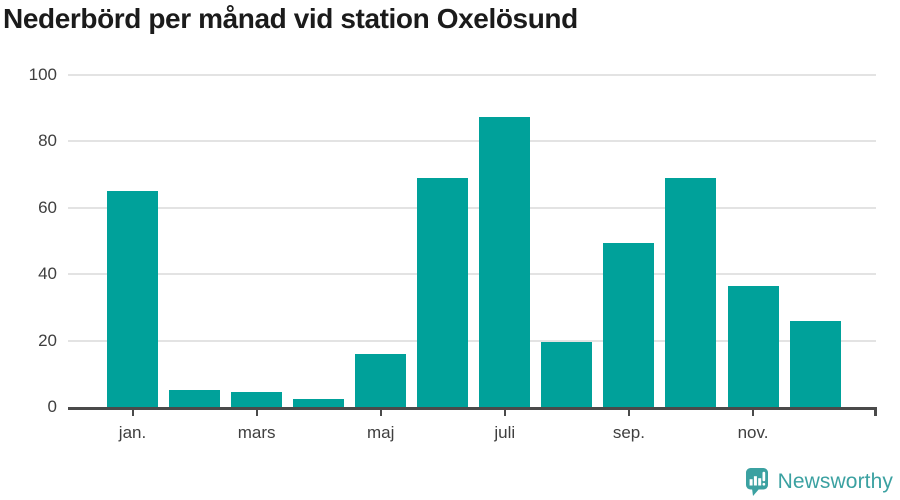 Image resolution: width=900 pixels, height=500 pixels. What do you see at coordinates (835, 481) in the screenshot?
I see `newsworthy-logo-text: Newsworthy` at bounding box center [835, 481].